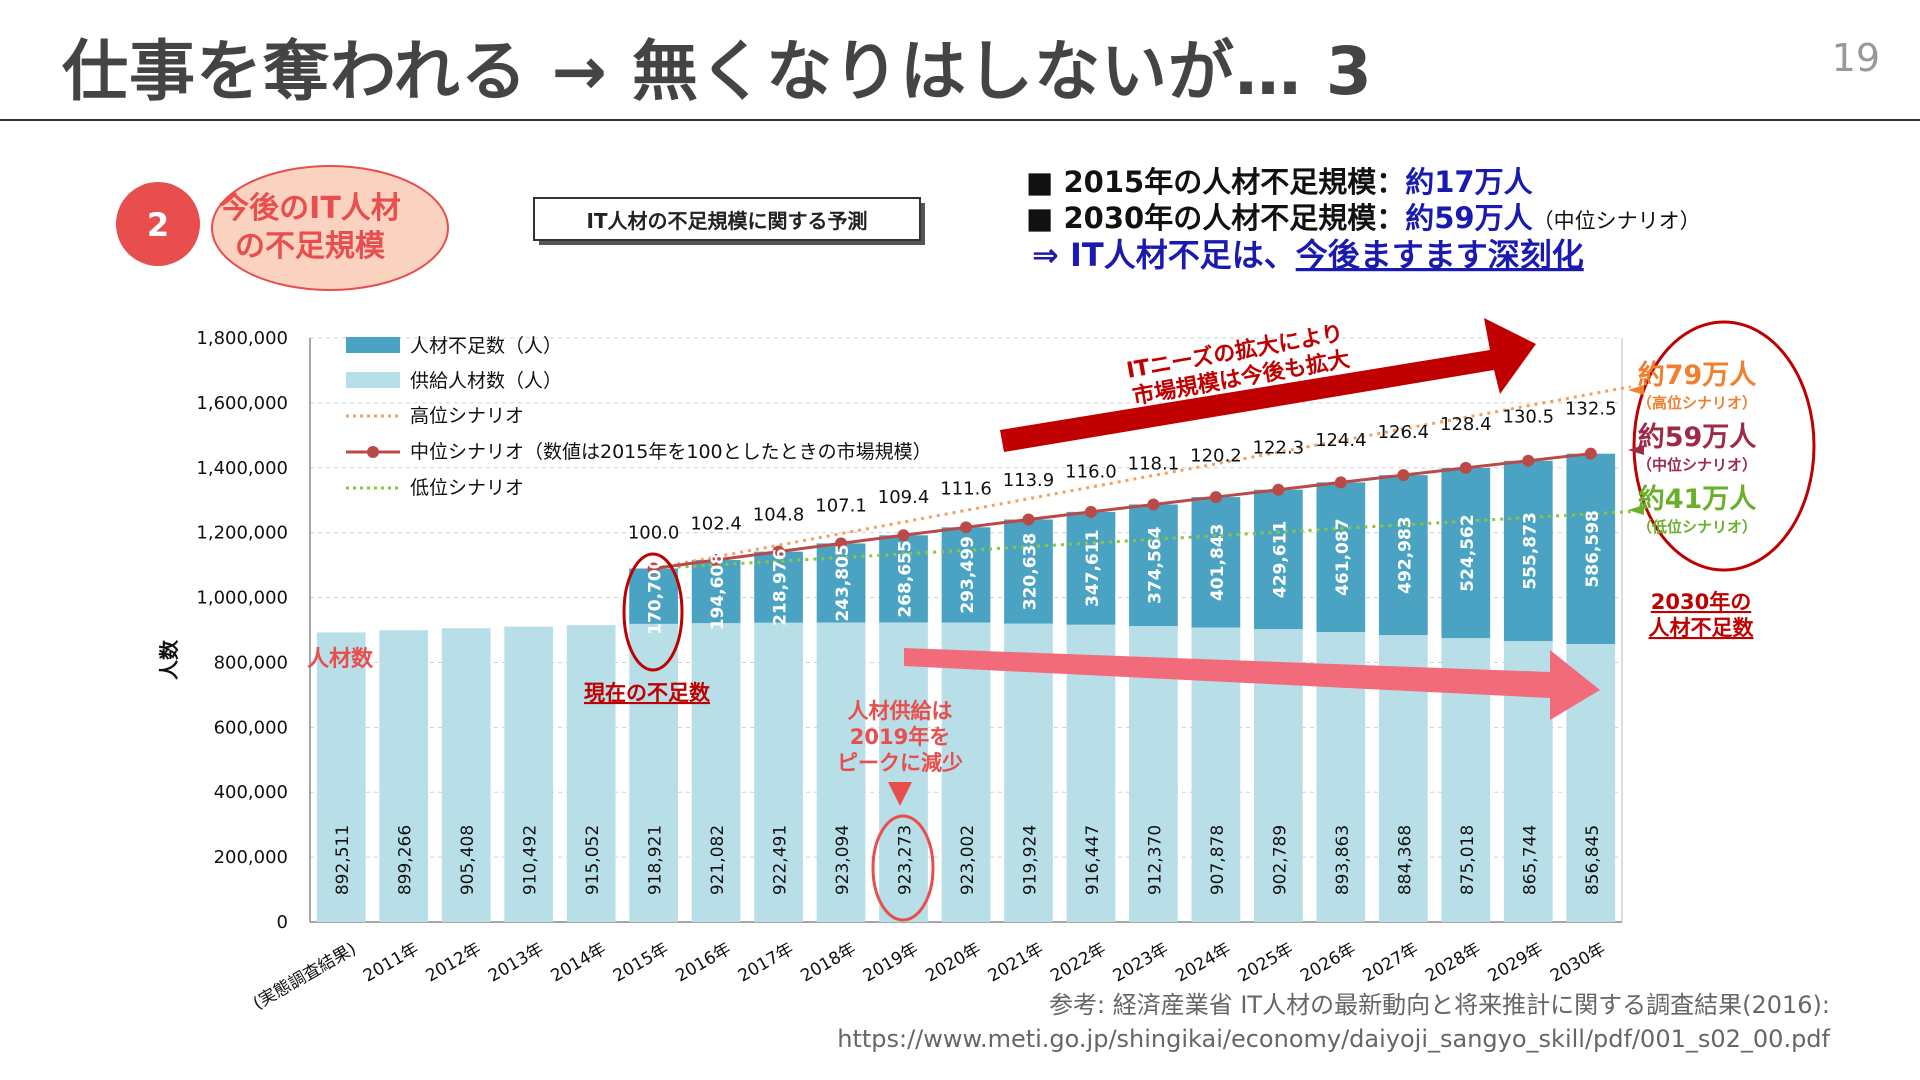 The height and width of the screenshot is (1080, 1920). What do you see at coordinates (891, 962) in the screenshot?
I see `x-tick-label: 2019年` at bounding box center [891, 962].